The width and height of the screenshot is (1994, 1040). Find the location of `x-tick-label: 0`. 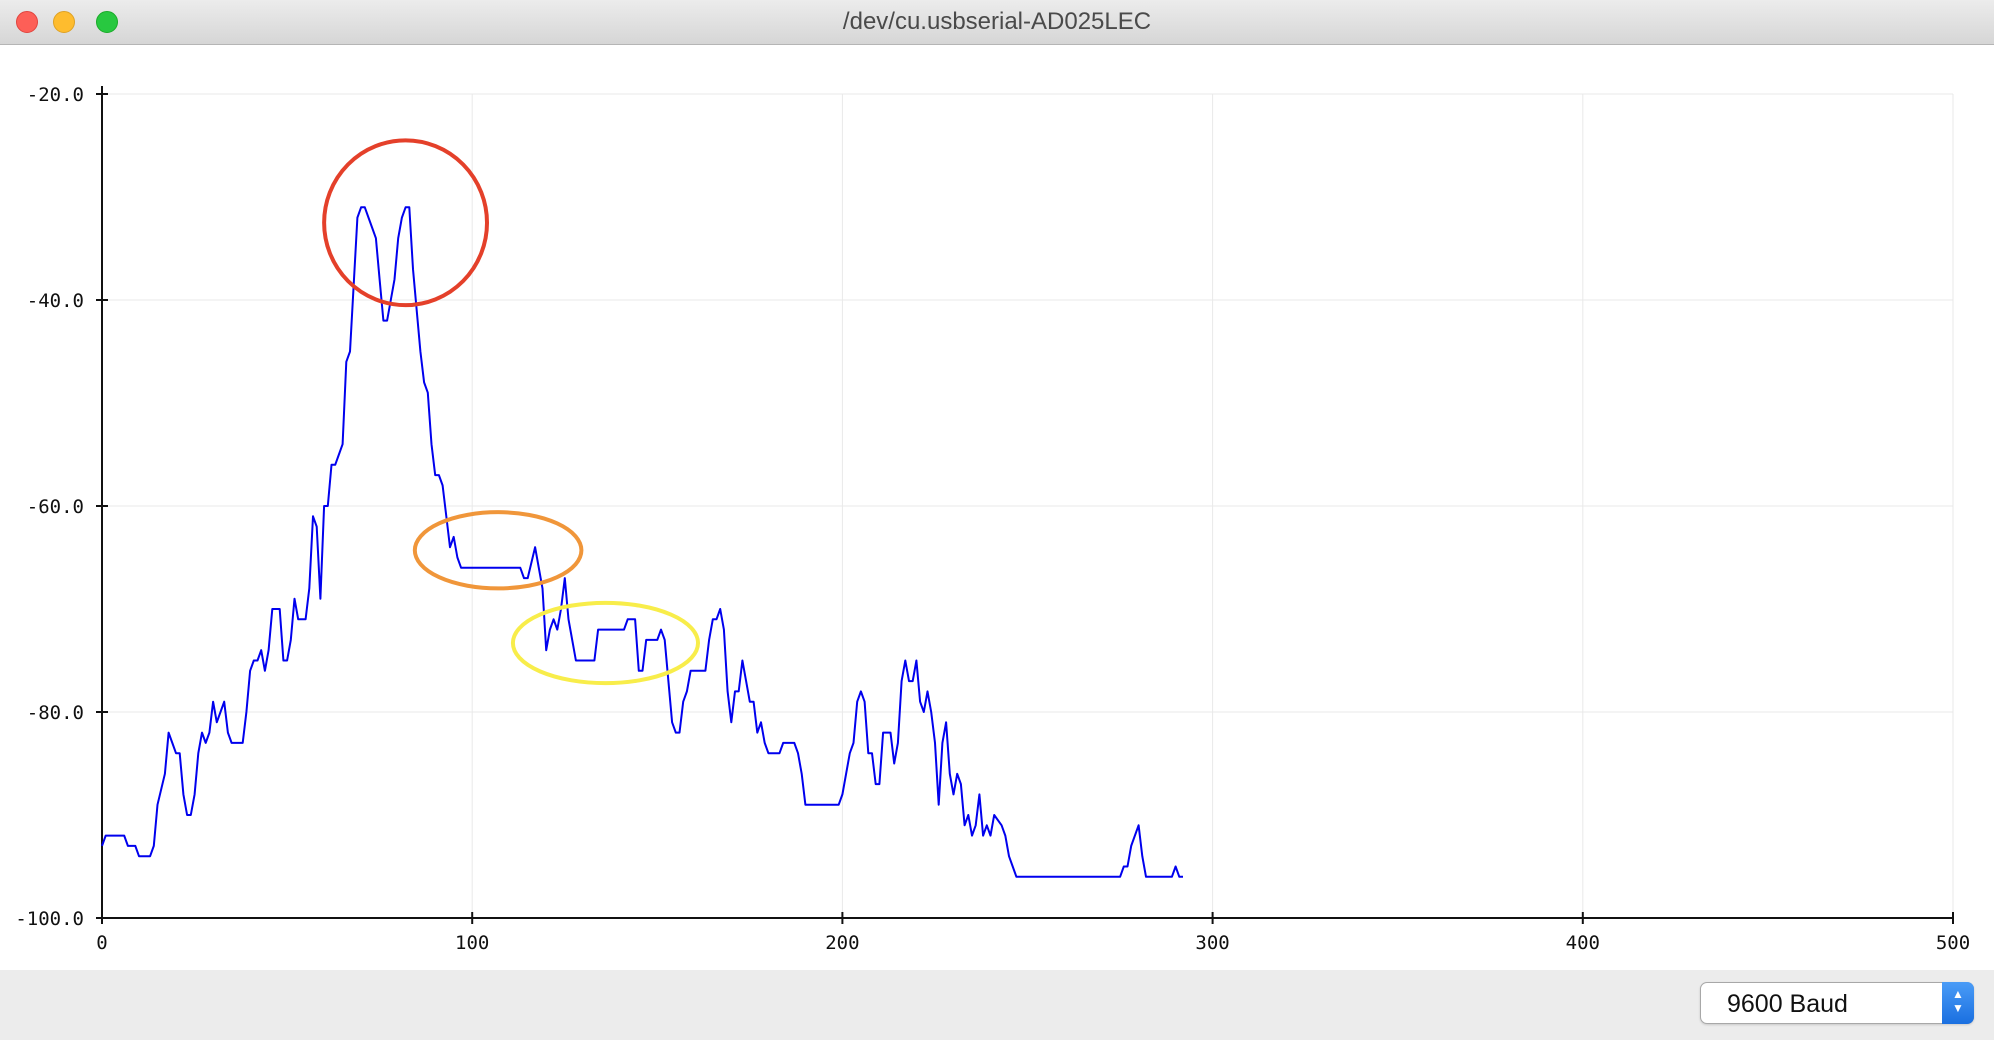

x-tick-label: 0 is located at coordinates (101, 943).